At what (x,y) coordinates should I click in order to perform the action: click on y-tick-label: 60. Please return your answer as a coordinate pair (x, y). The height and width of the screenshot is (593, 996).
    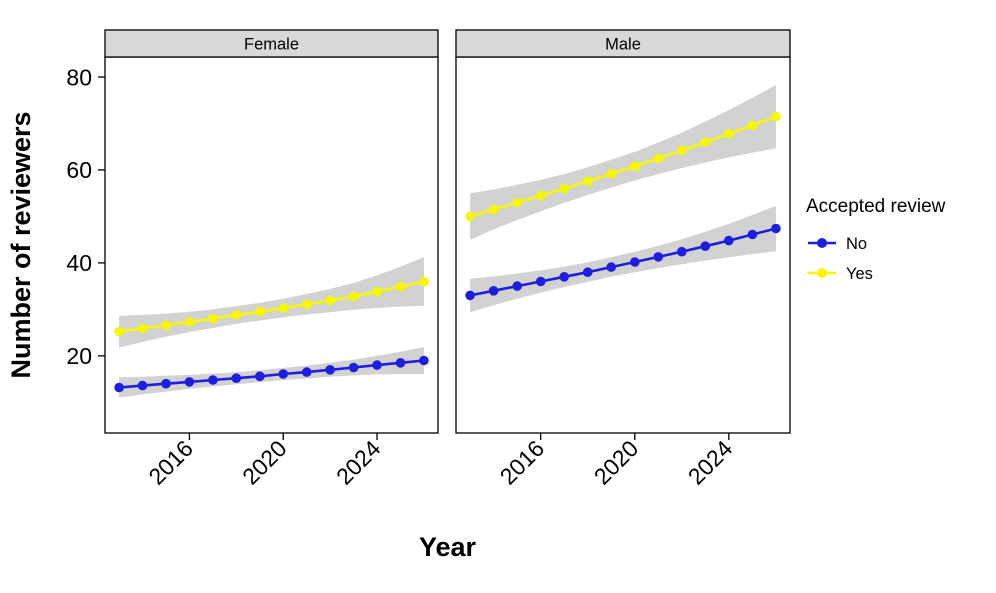
    Looking at the image, I should click on (79, 170).